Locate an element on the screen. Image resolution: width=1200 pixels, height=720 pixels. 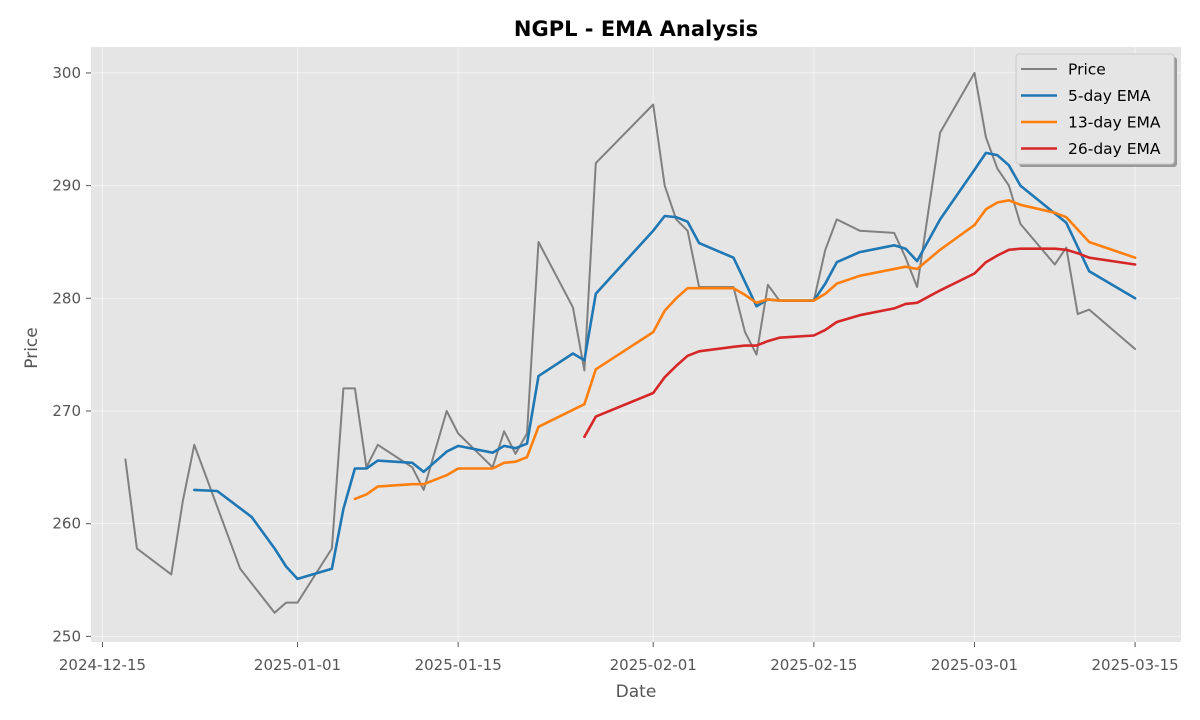
y-axis-ticks: 250 260 270 280 290 300 is located at coordinates (71, 354).